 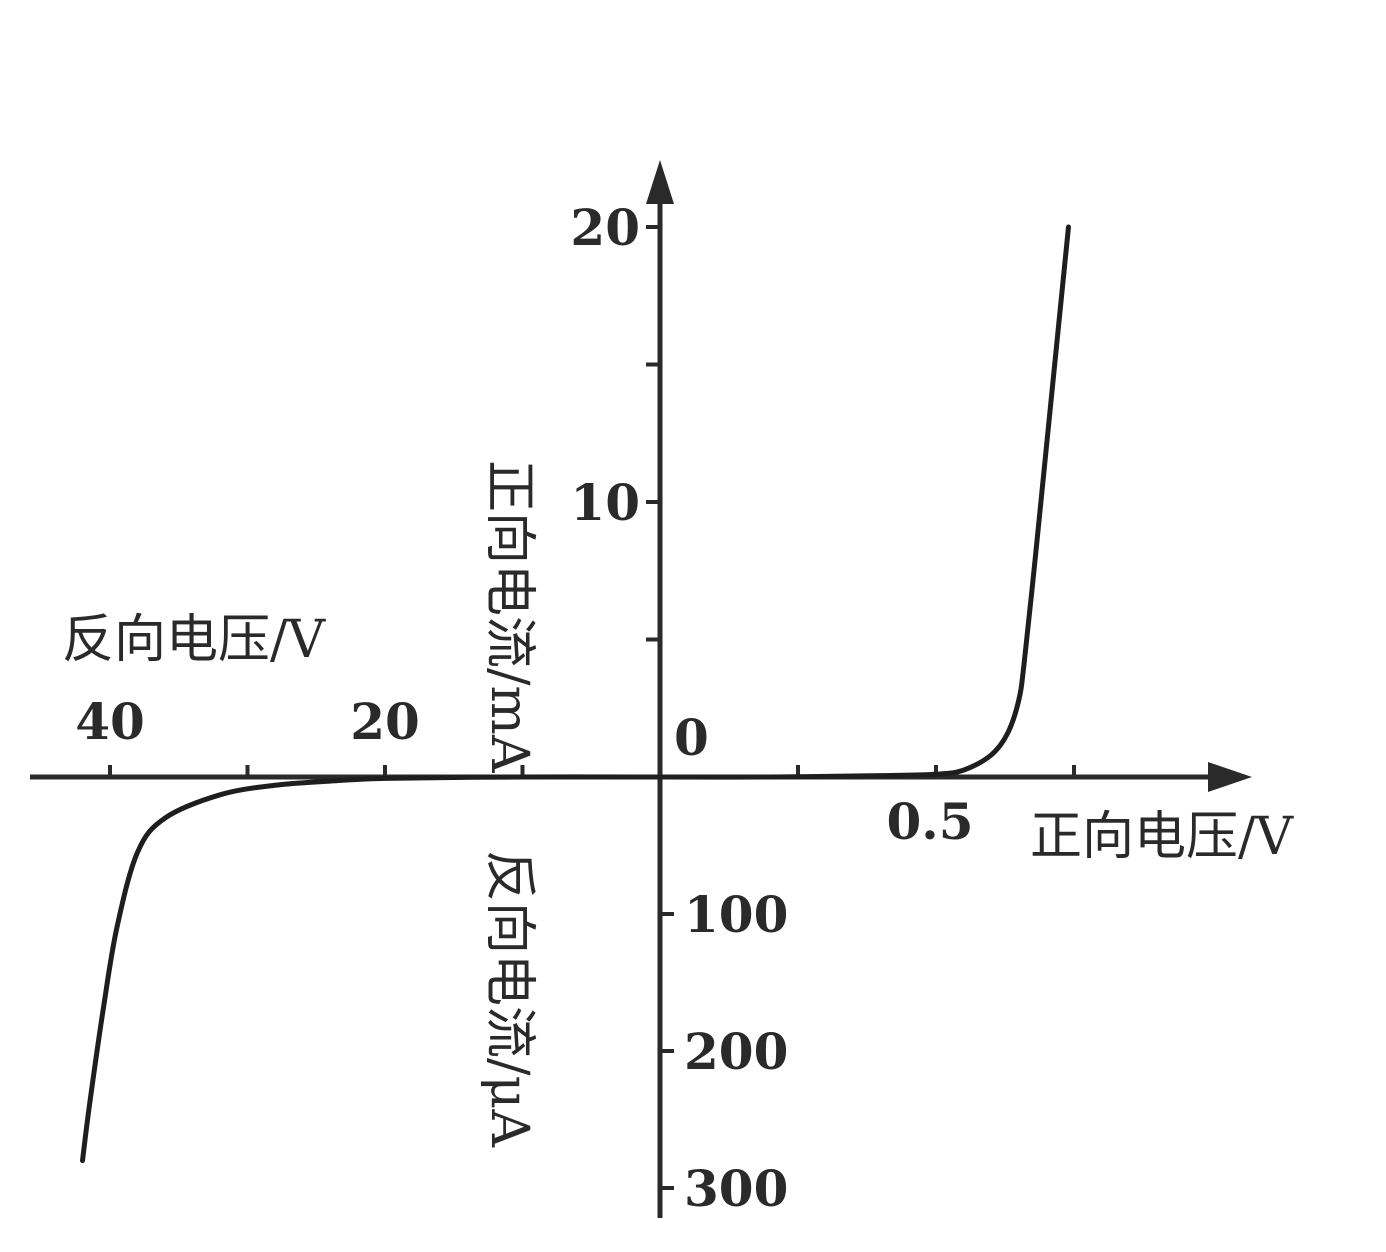 What do you see at coordinates (736, 1051) in the screenshot?
I see `y-tick-label-reverse: 200` at bounding box center [736, 1051].